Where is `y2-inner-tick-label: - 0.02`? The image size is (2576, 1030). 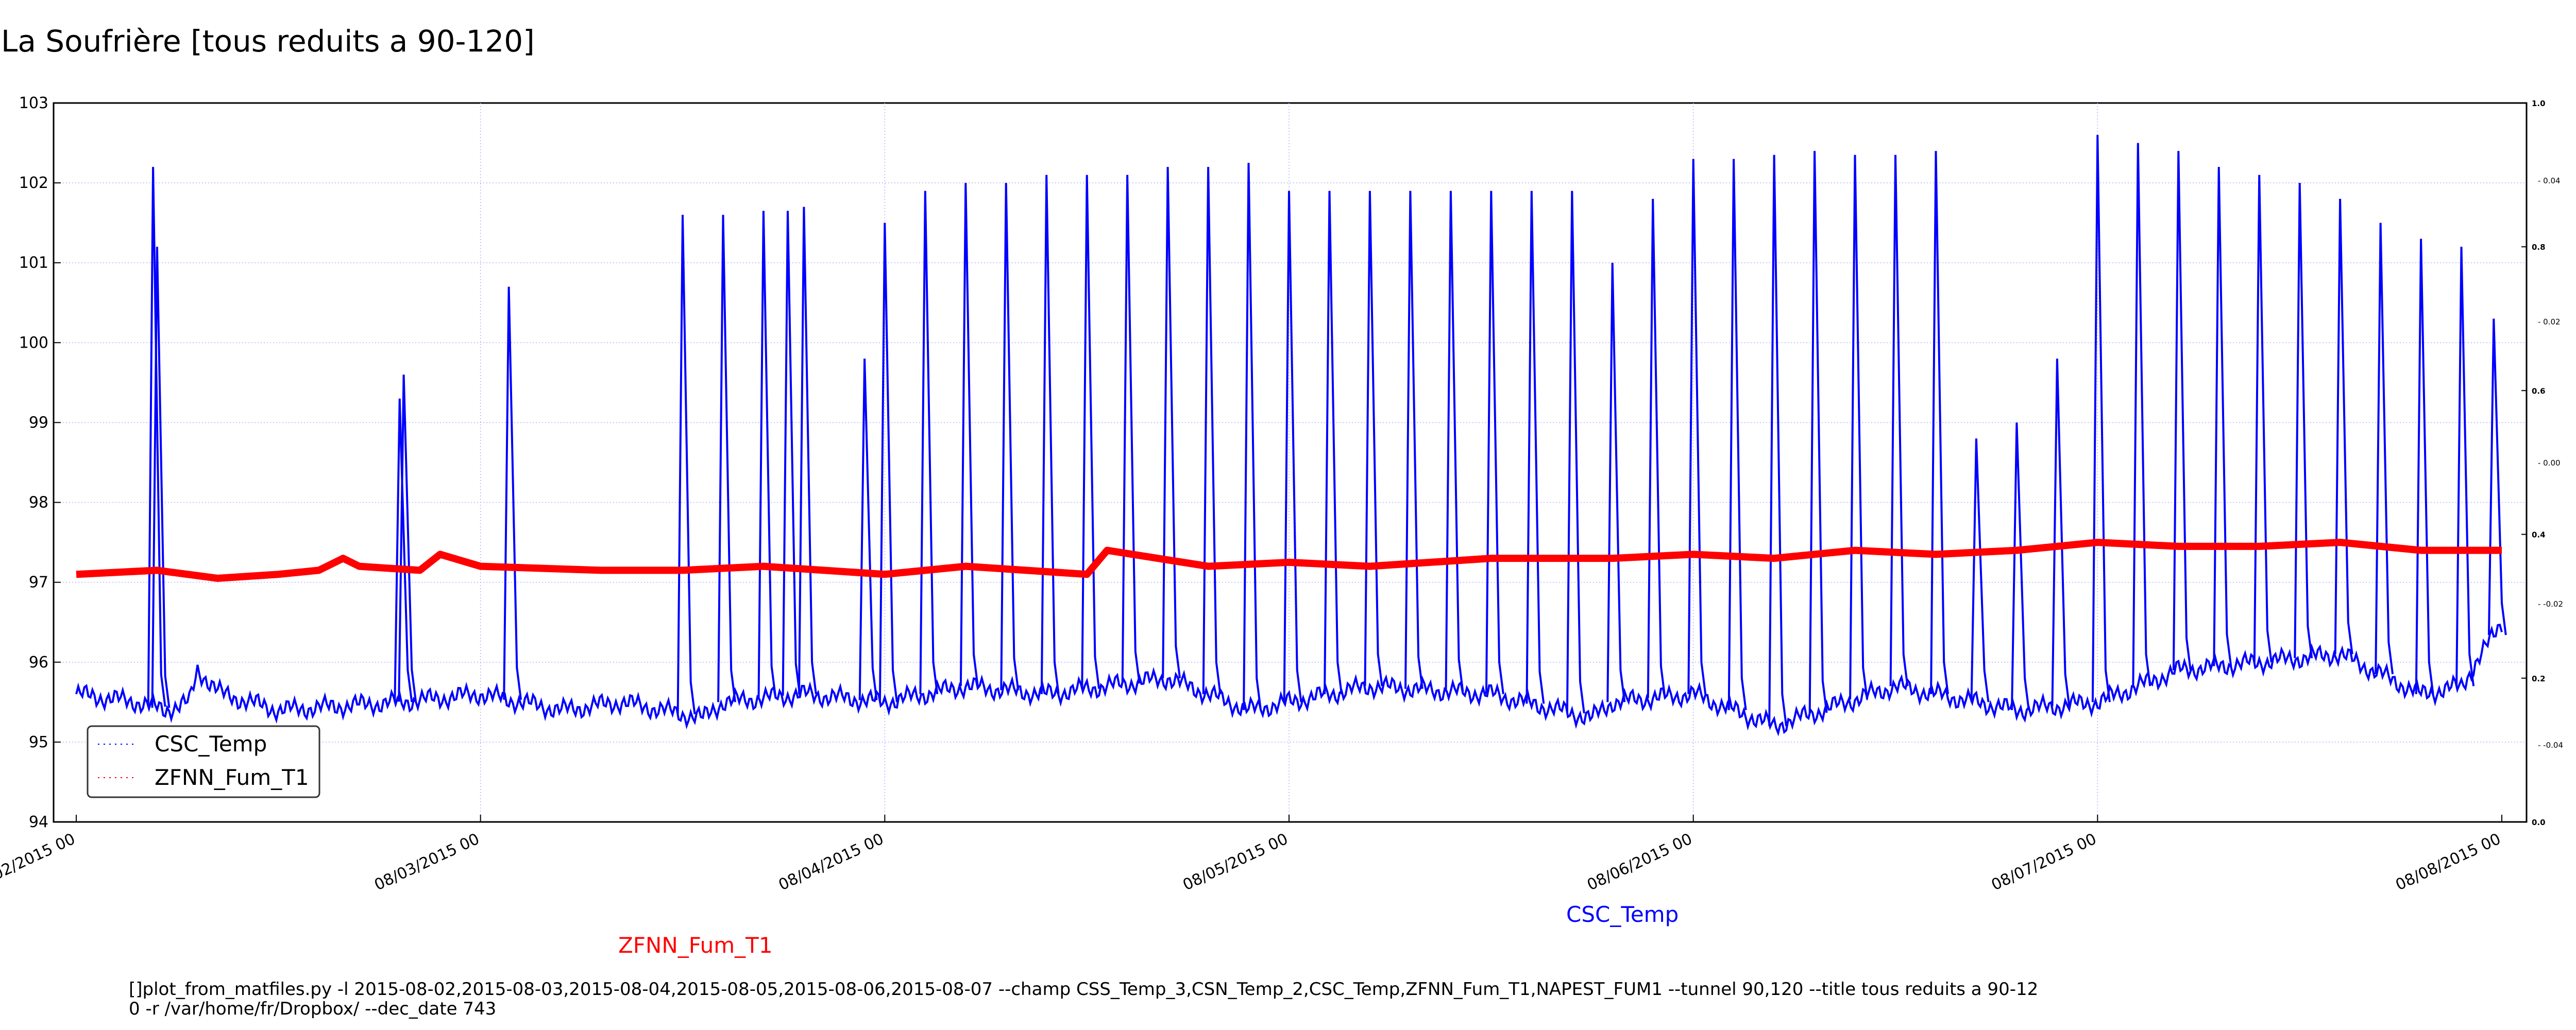
y2-inner-tick-label: - 0.02 is located at coordinates (2549, 322).